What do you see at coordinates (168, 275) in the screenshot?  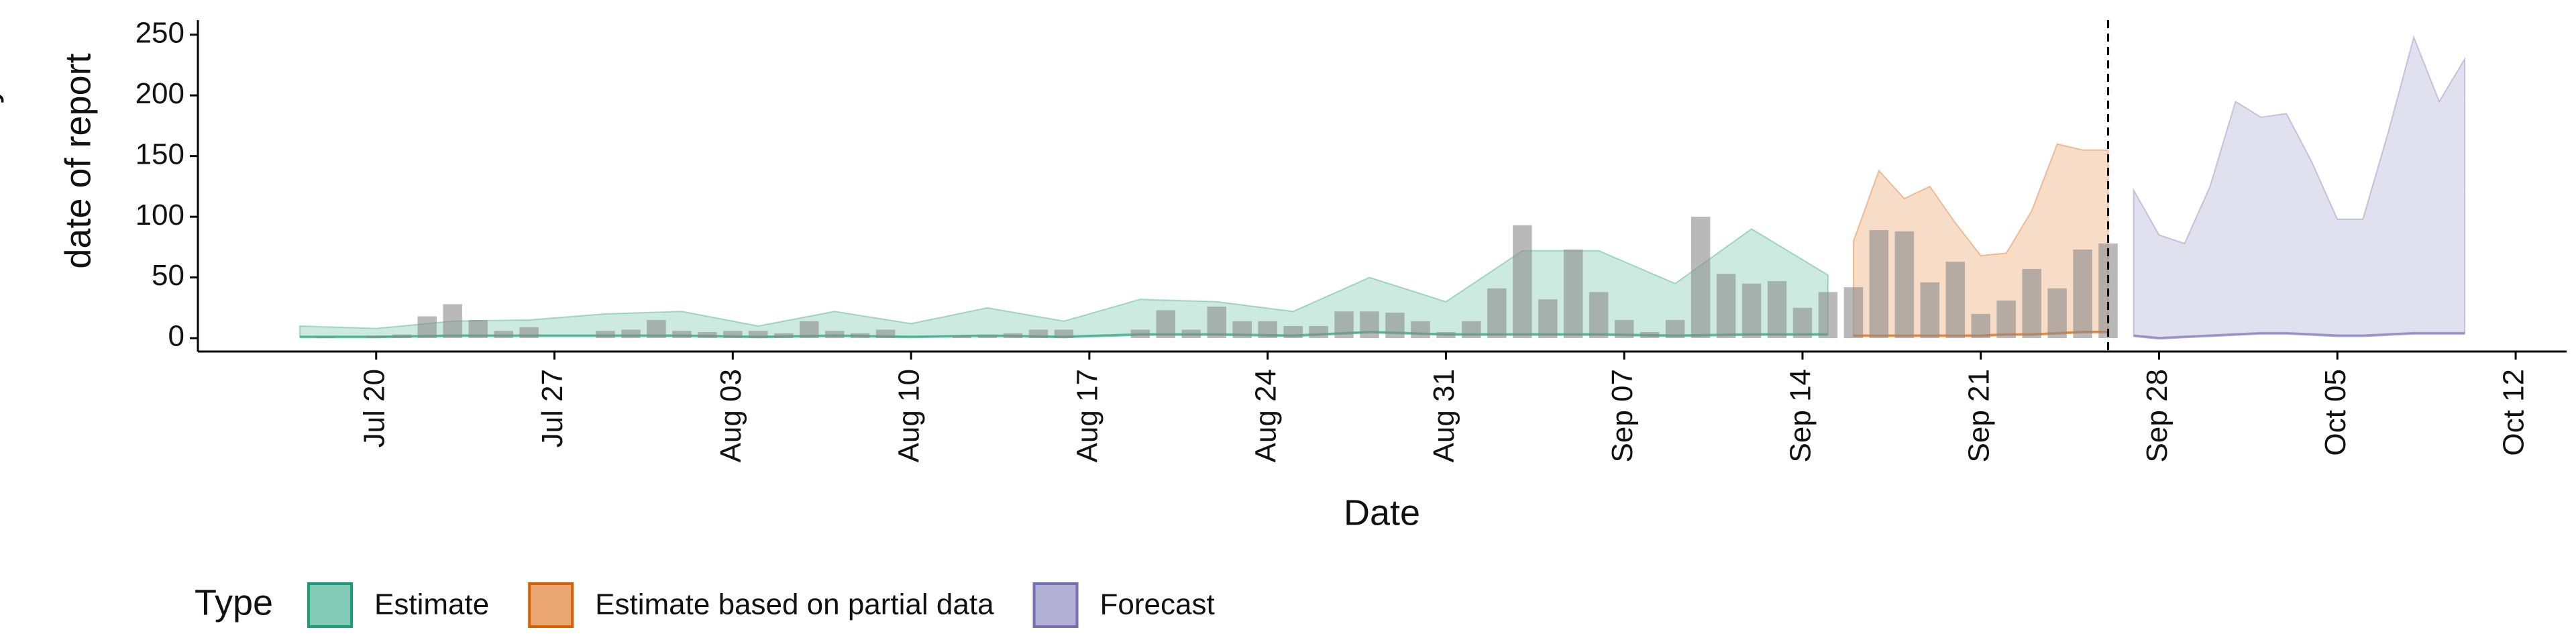 I see `y-tick-label: 50` at bounding box center [168, 275].